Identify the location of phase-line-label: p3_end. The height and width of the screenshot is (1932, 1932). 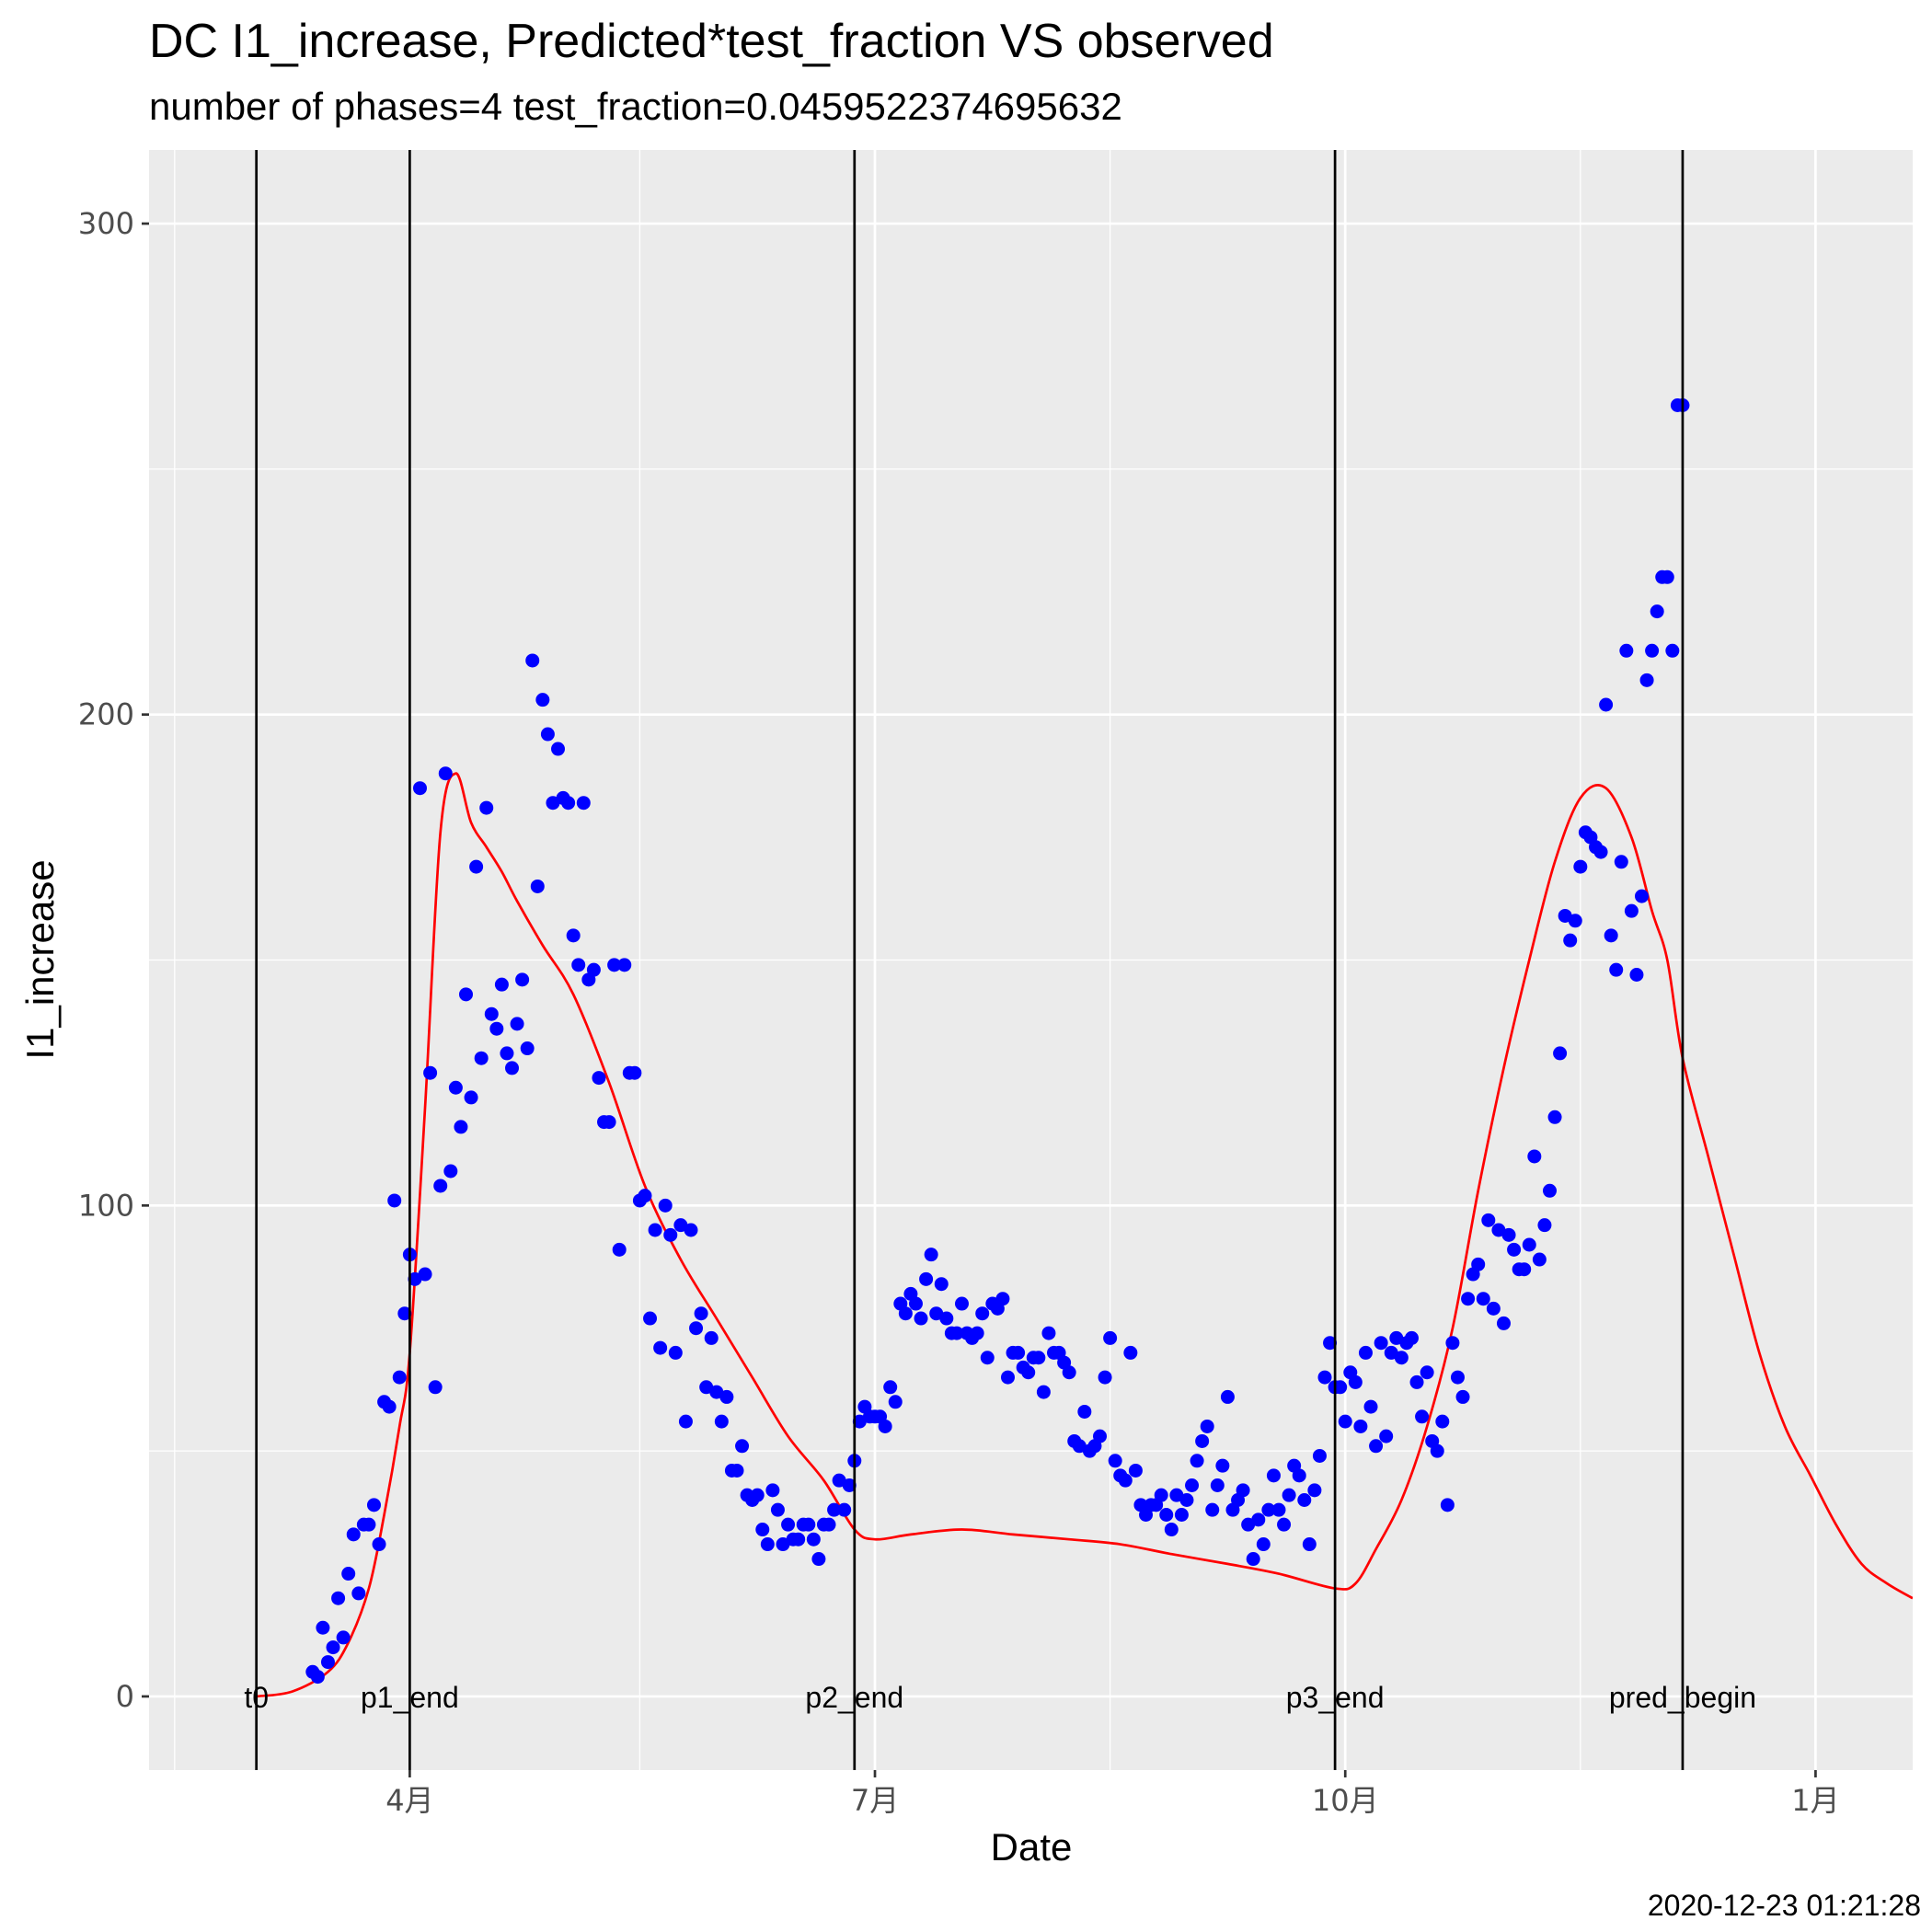
(1335, 1697).